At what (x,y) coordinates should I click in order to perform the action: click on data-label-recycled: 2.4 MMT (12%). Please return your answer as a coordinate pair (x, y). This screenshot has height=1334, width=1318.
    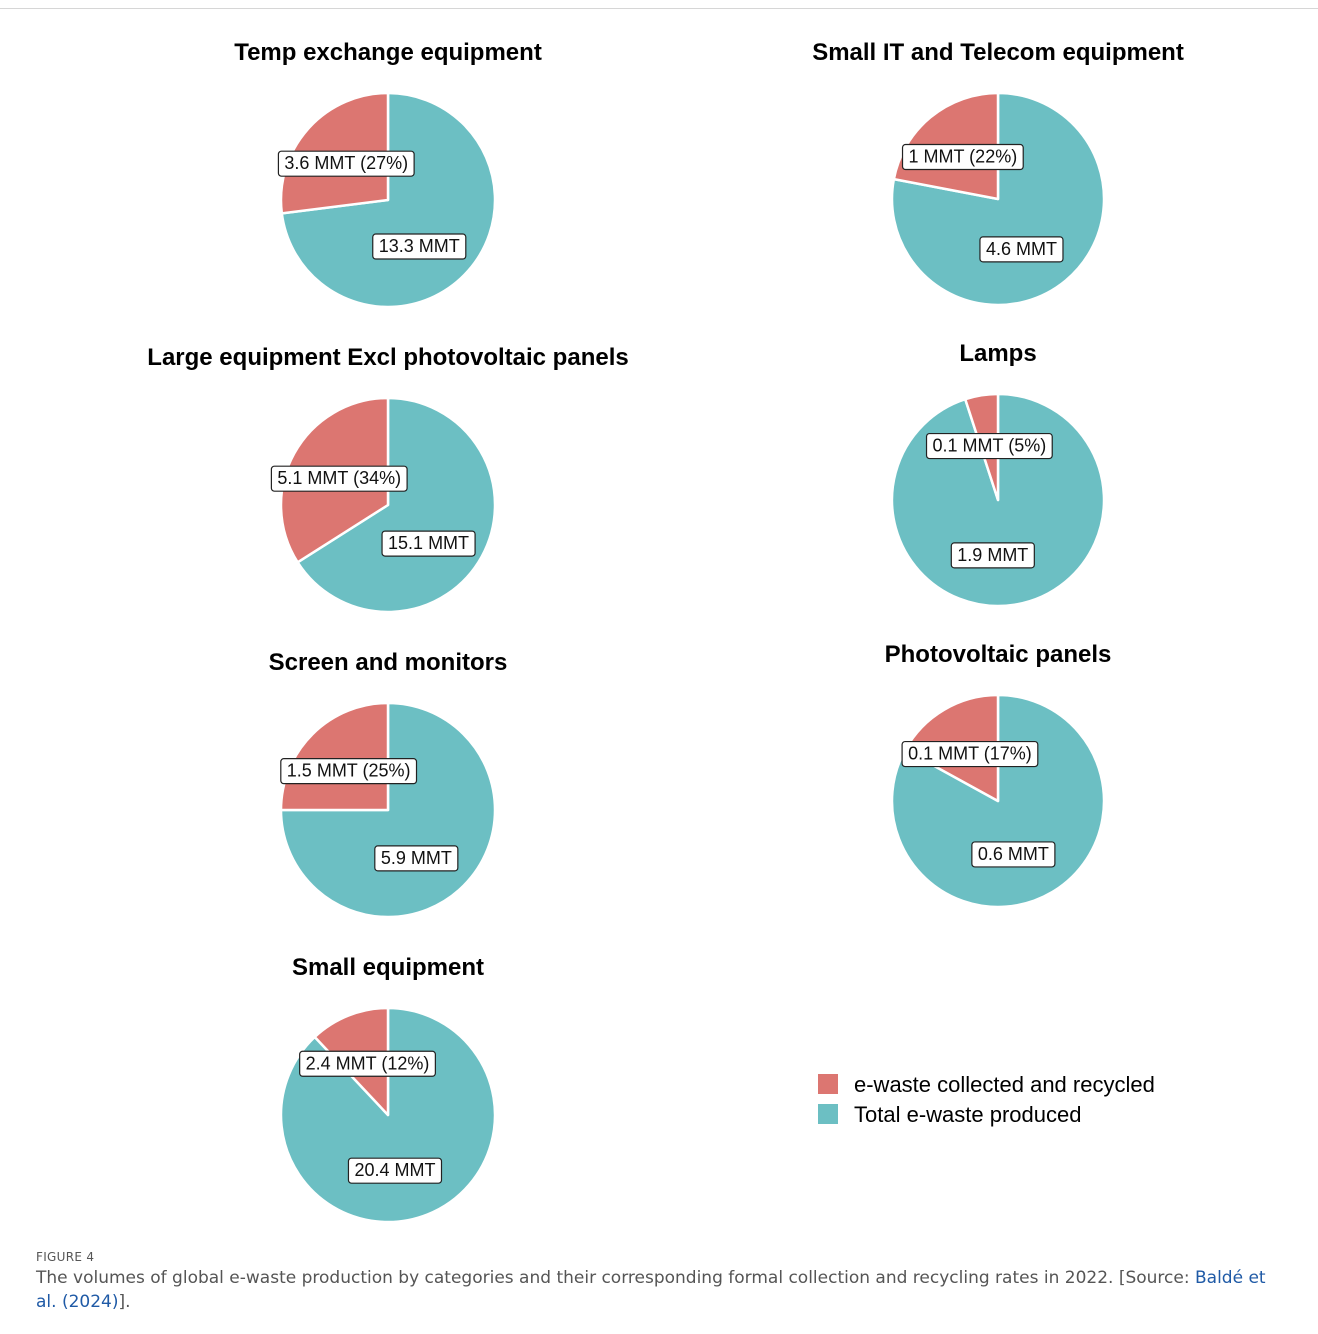
    Looking at the image, I should click on (368, 1063).